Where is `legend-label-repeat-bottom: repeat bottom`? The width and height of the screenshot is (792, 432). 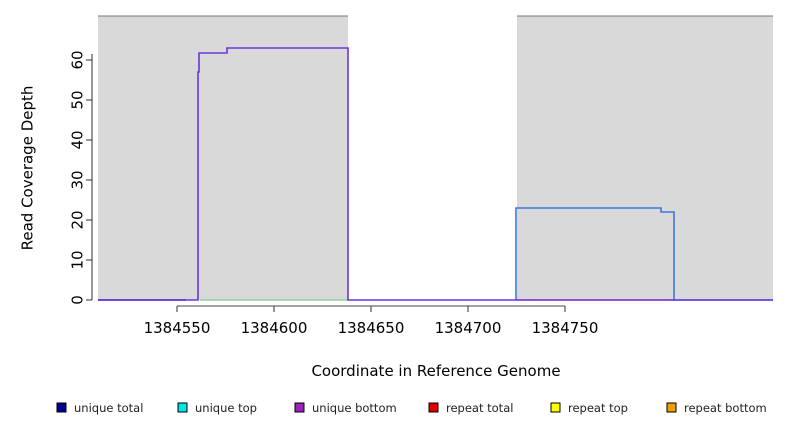 legend-label-repeat-bottom: repeat bottom is located at coordinates (725, 408).